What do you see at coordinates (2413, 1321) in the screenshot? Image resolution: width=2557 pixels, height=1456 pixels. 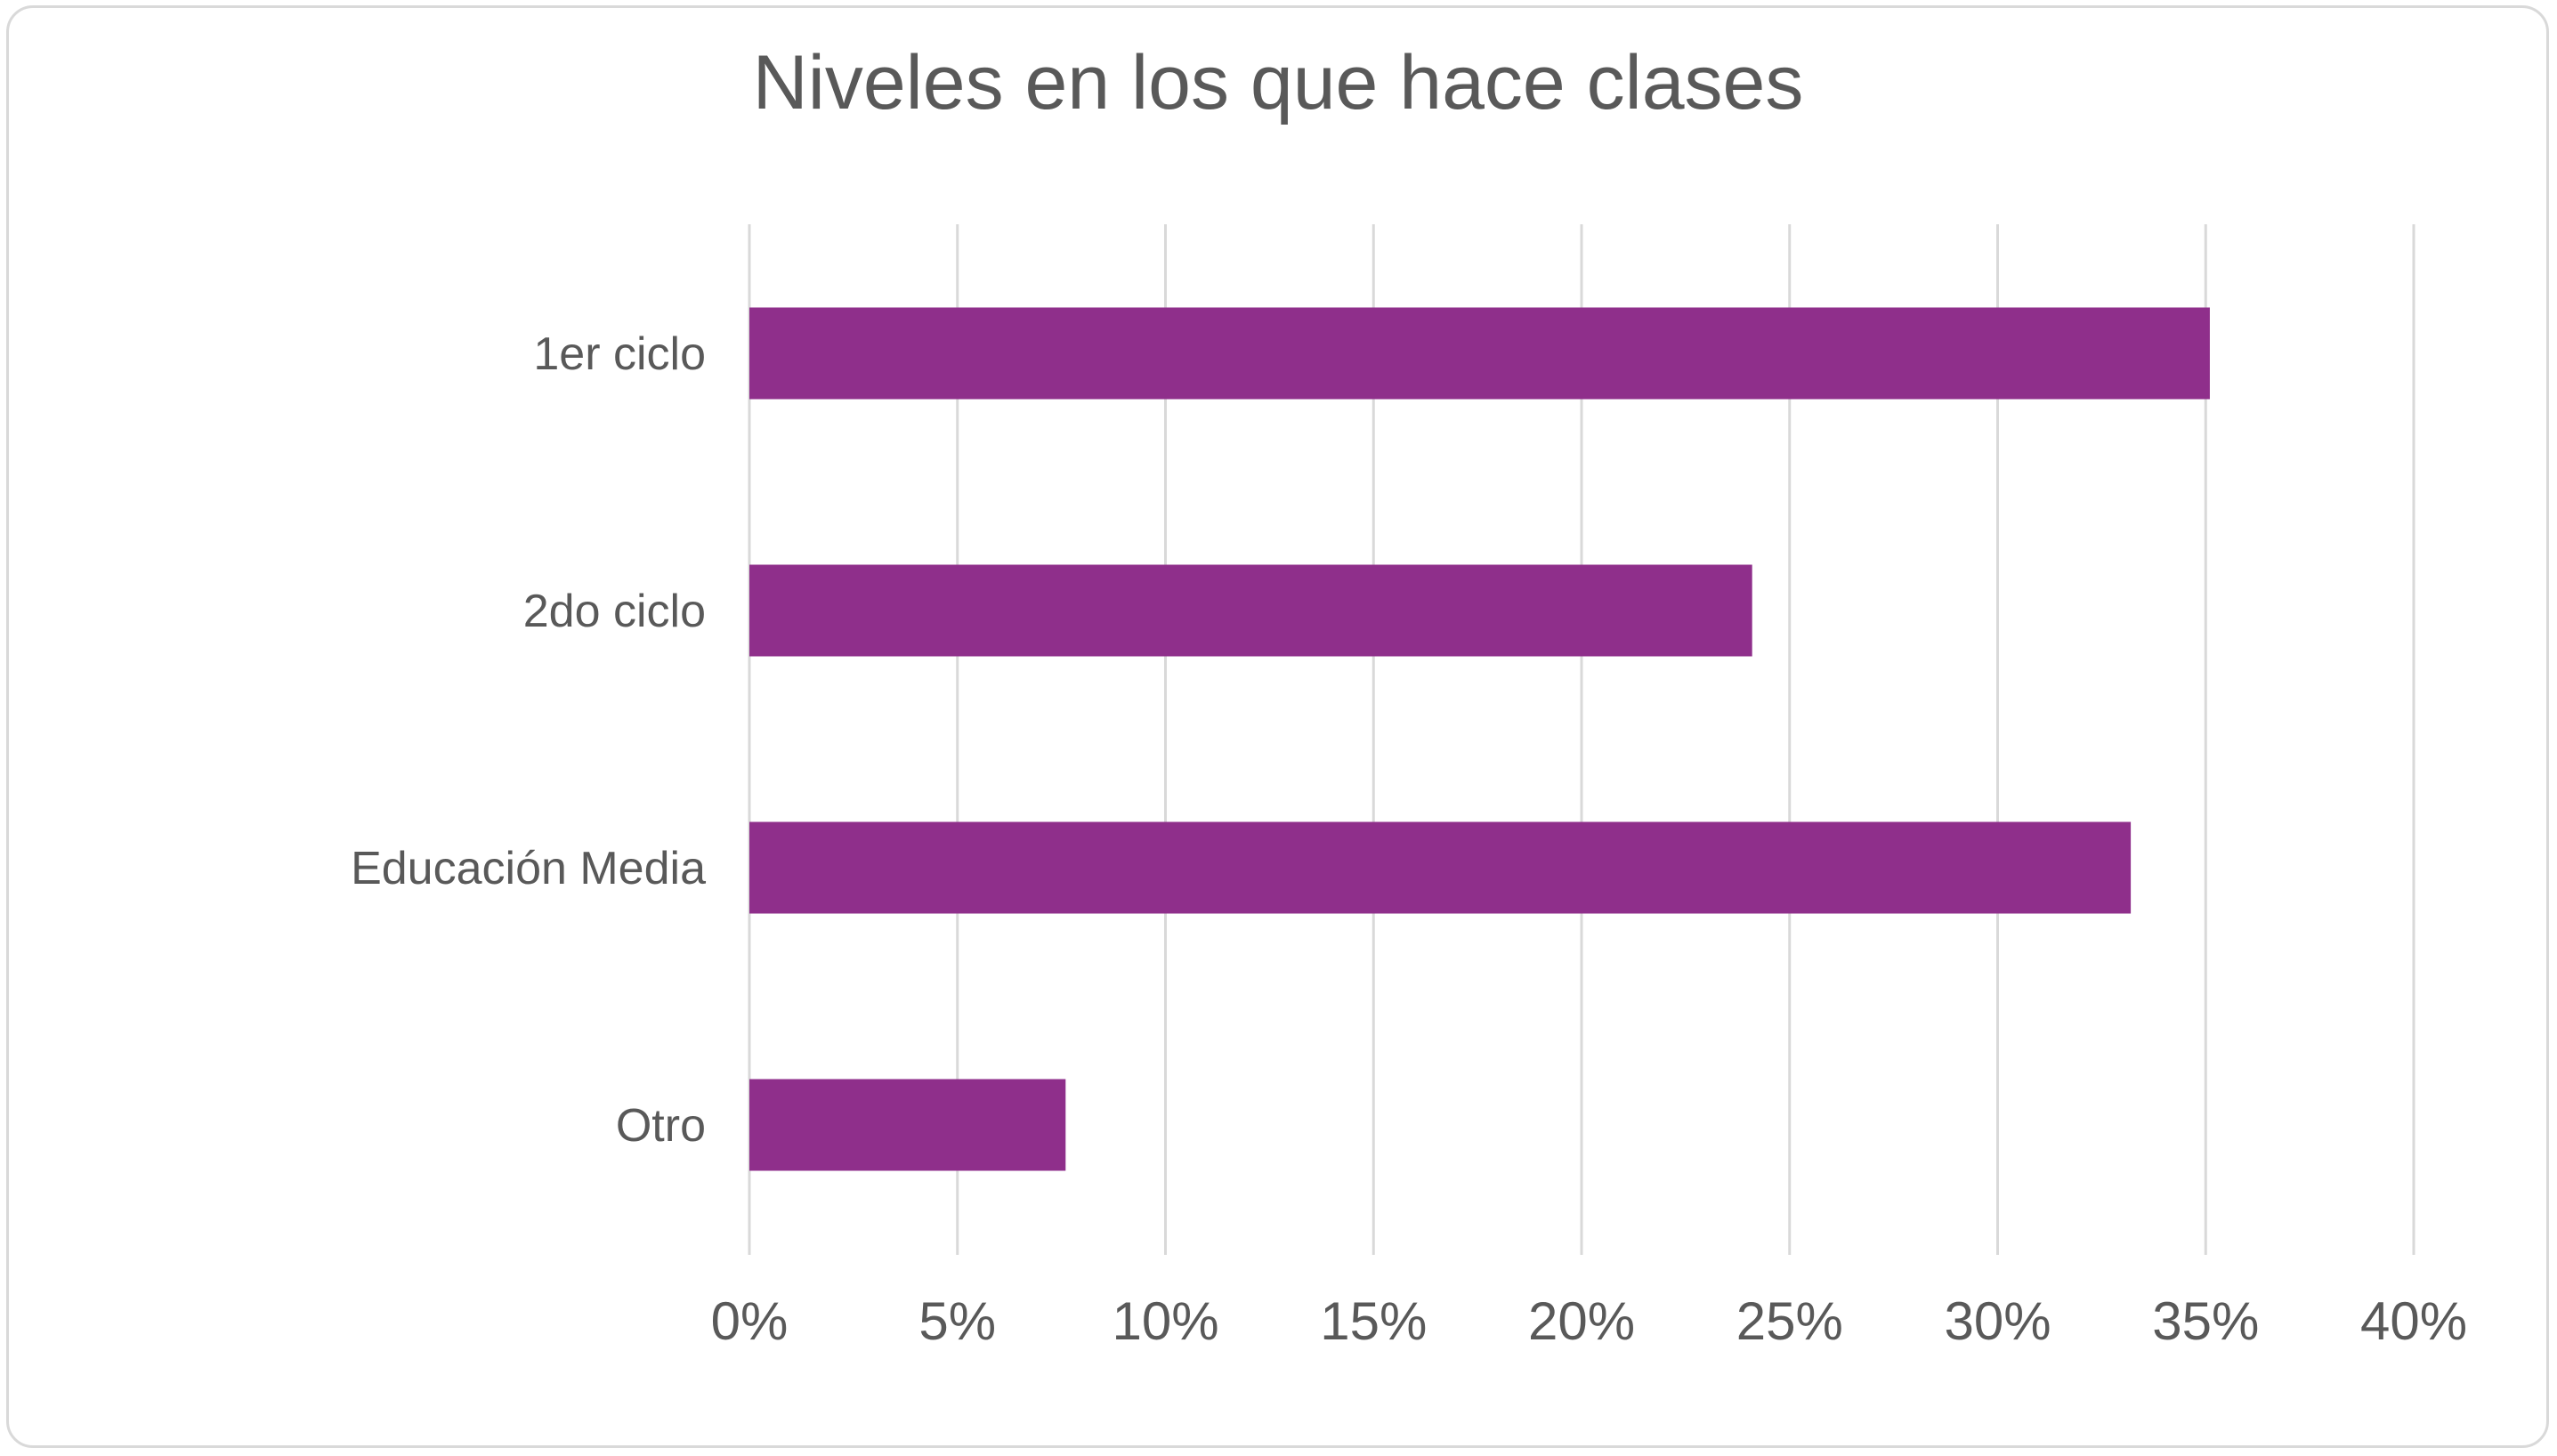 I see `x-tick-label: 40%` at bounding box center [2413, 1321].